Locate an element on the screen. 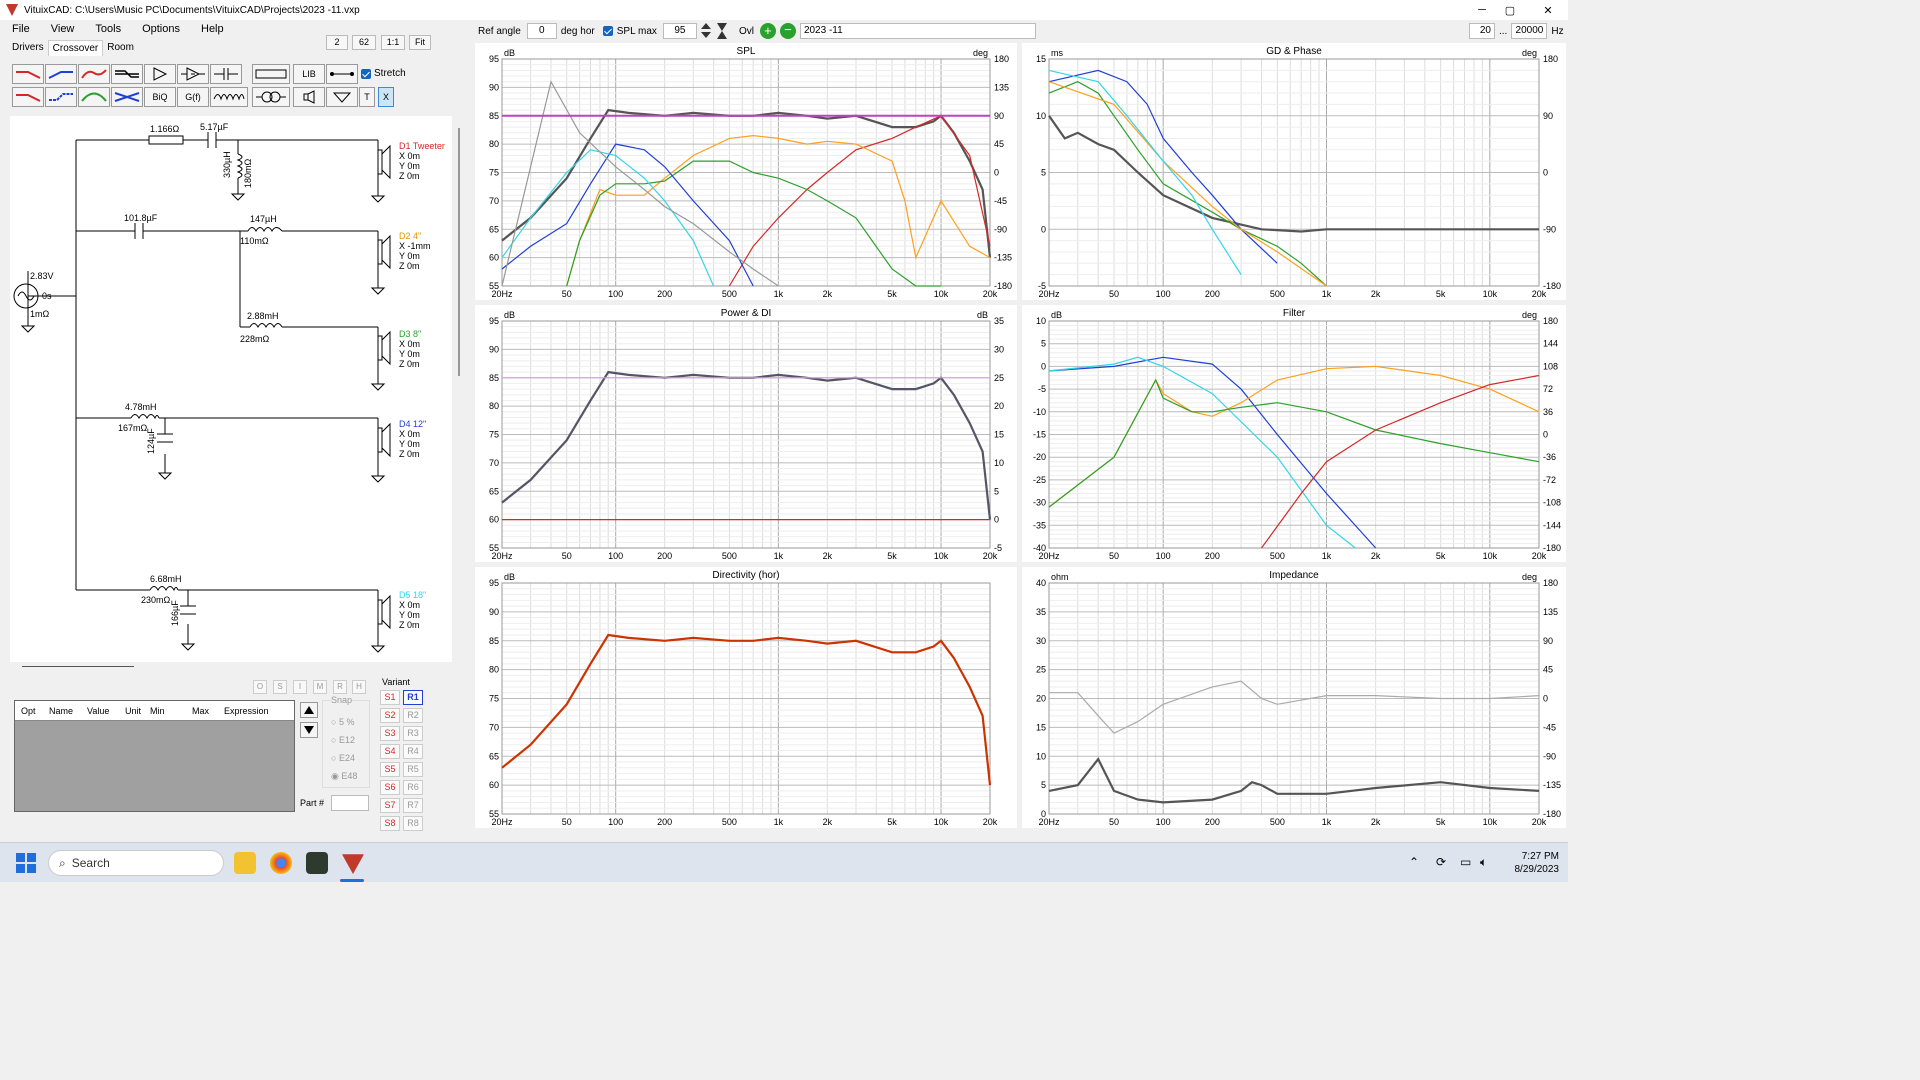  x-button: X is located at coordinates (386, 97).